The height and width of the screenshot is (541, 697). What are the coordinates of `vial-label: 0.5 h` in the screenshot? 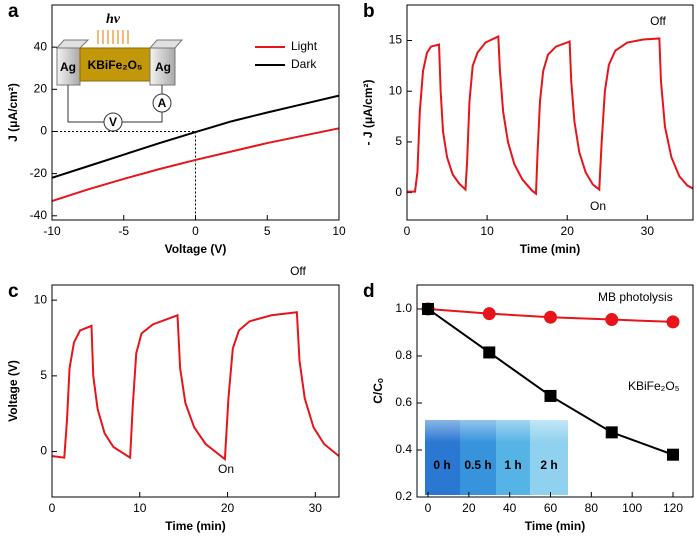 It's located at (477, 465).